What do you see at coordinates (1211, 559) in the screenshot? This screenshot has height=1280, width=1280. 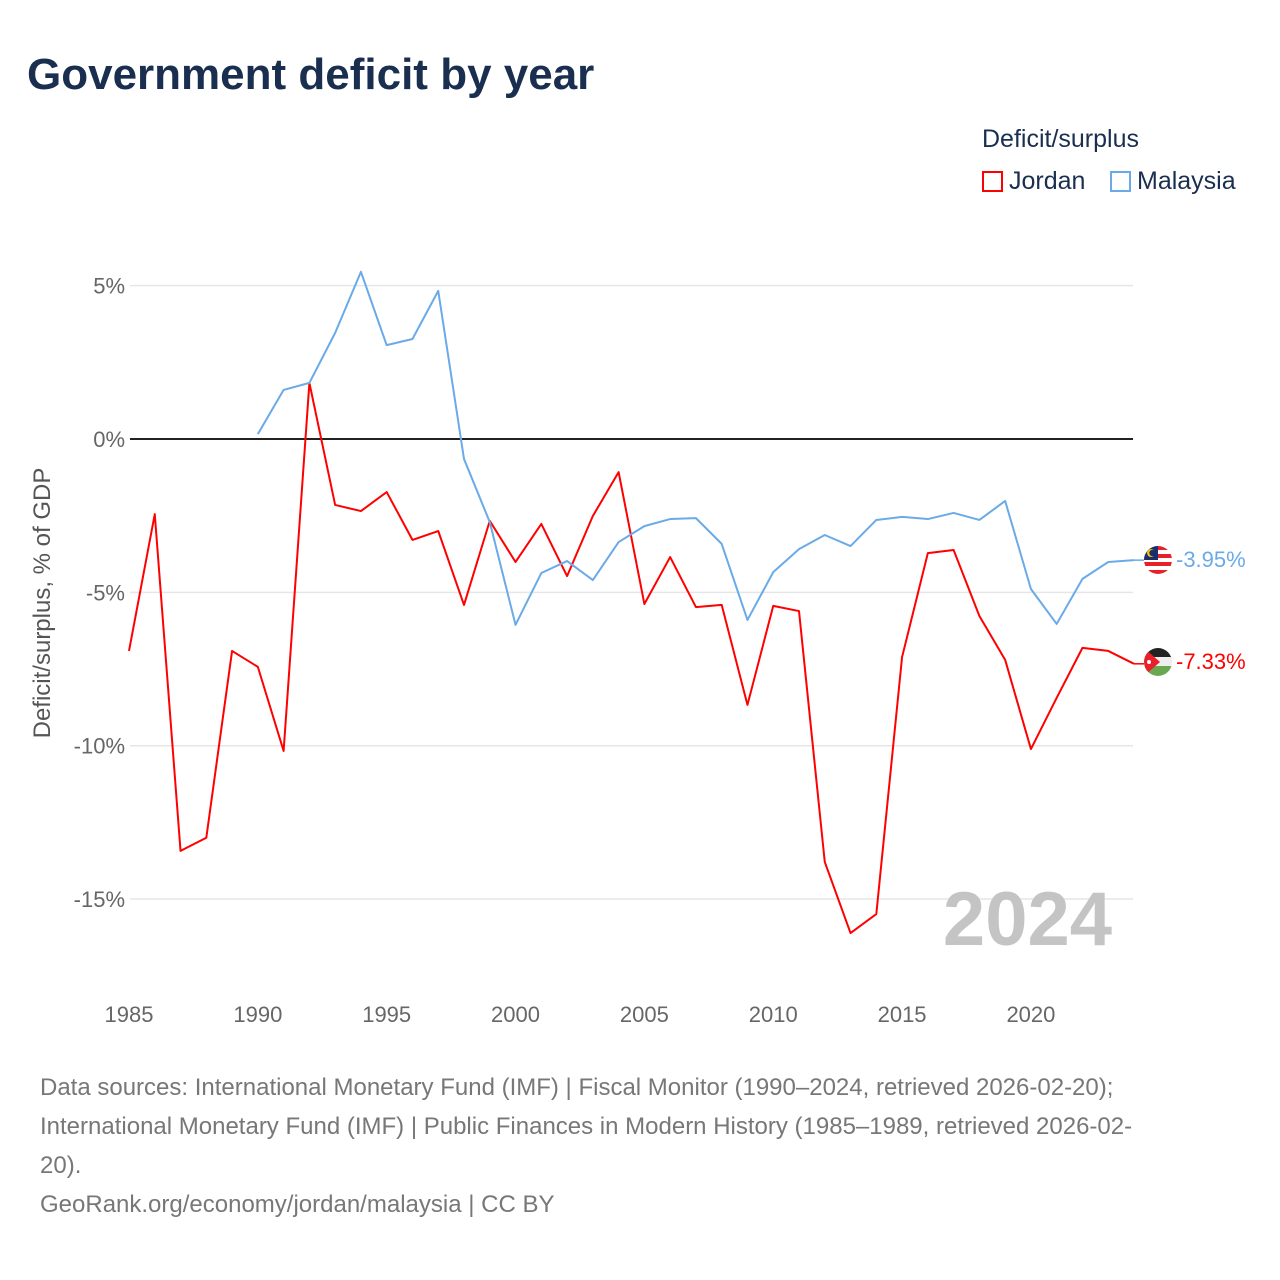 I see `malaysia-end-label: -3.95%` at bounding box center [1211, 559].